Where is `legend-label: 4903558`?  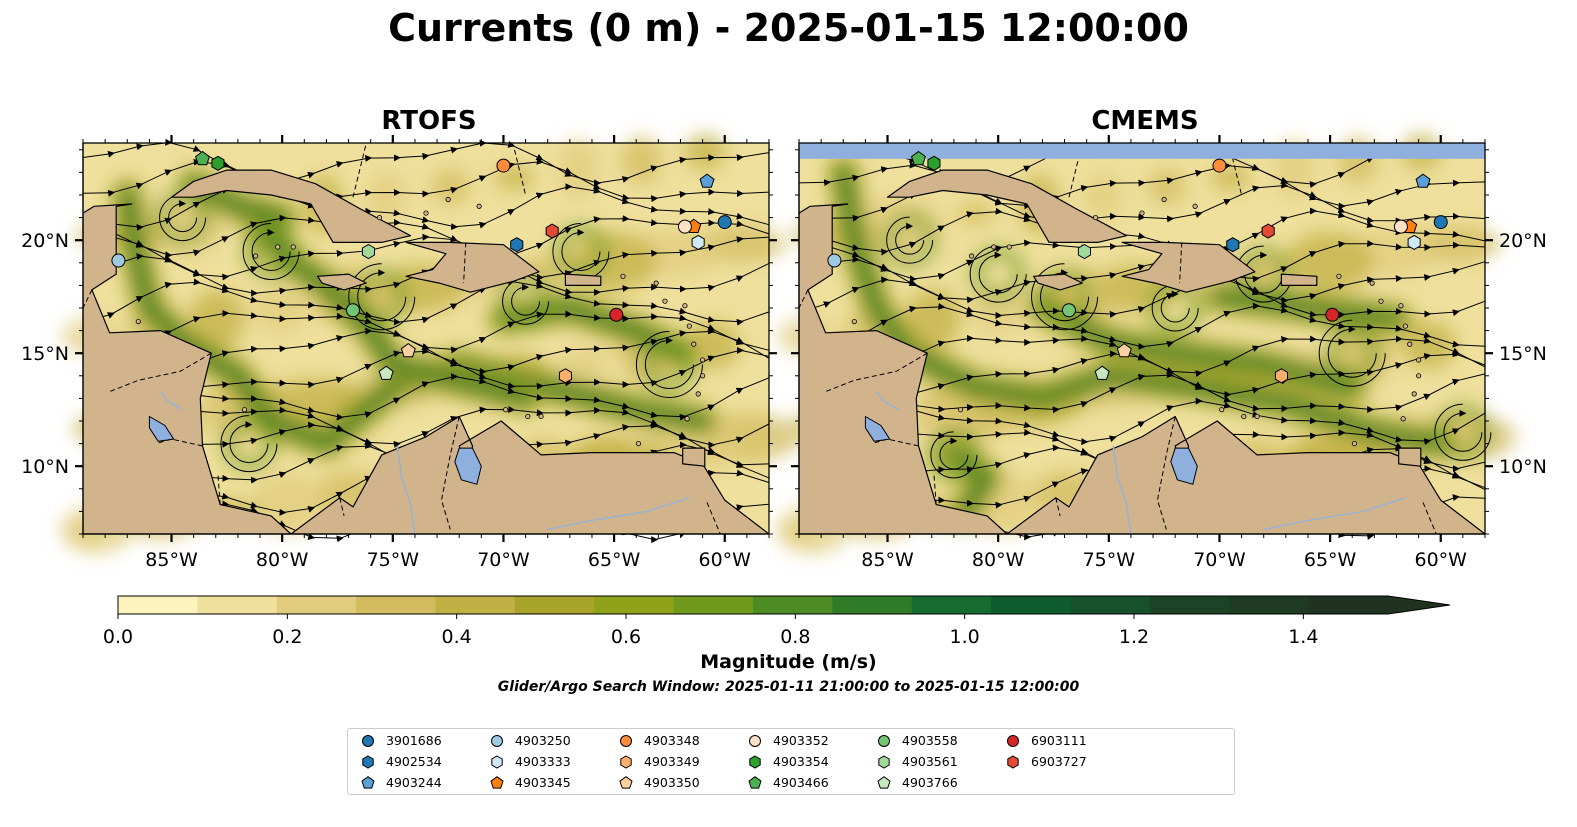
legend-label: 4903558 is located at coordinates (930, 740).